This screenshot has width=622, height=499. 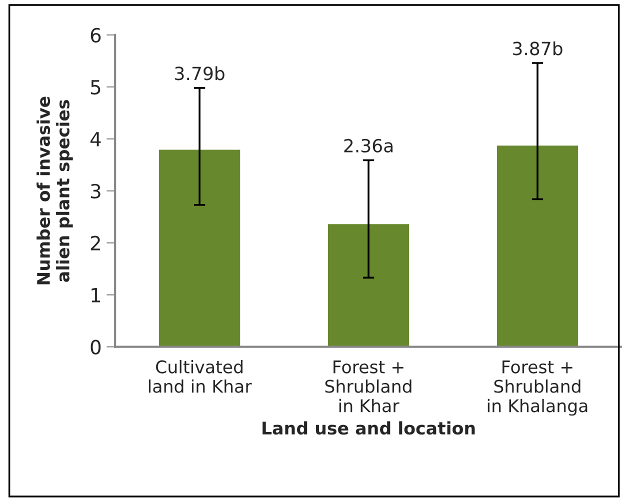 I want to click on annotation: 3.79b, so click(x=199, y=73).